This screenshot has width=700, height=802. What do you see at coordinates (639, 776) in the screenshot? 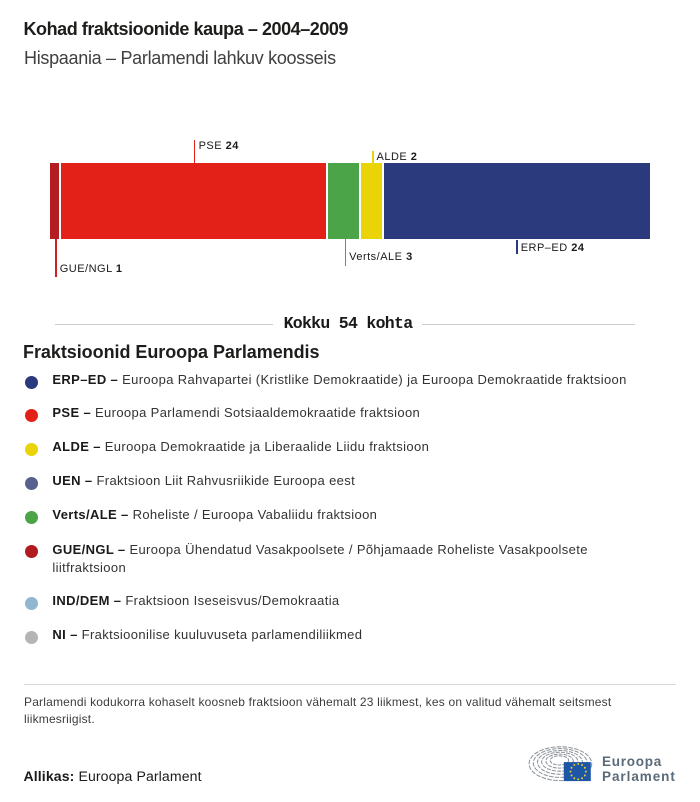
I see `svg-text: Parlament` at bounding box center [639, 776].